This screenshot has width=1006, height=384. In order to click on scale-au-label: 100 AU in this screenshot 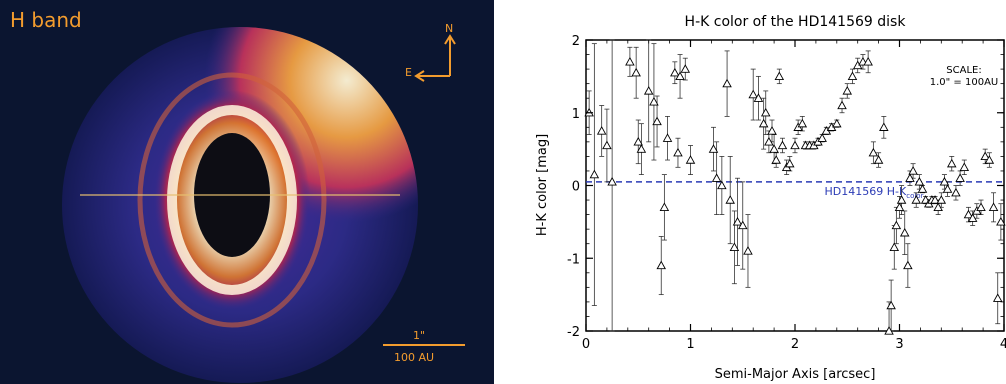, I will do `click(414, 357)`.